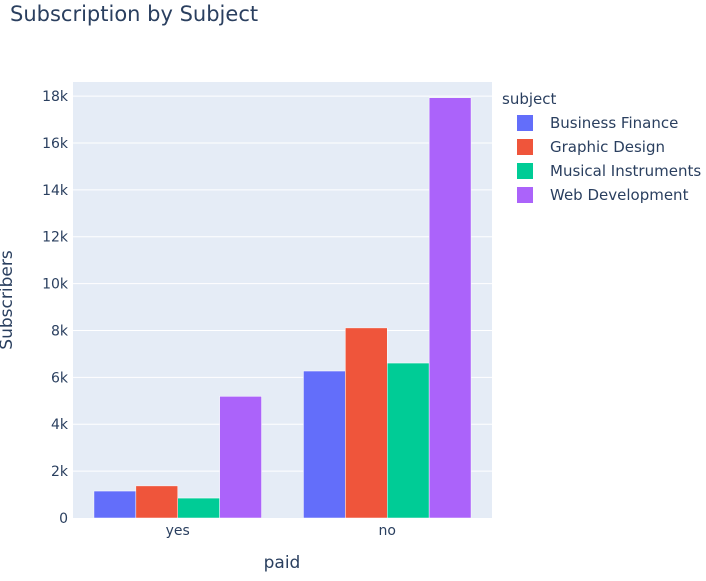  I want to click on y-tick-label: 12k, so click(55, 238).